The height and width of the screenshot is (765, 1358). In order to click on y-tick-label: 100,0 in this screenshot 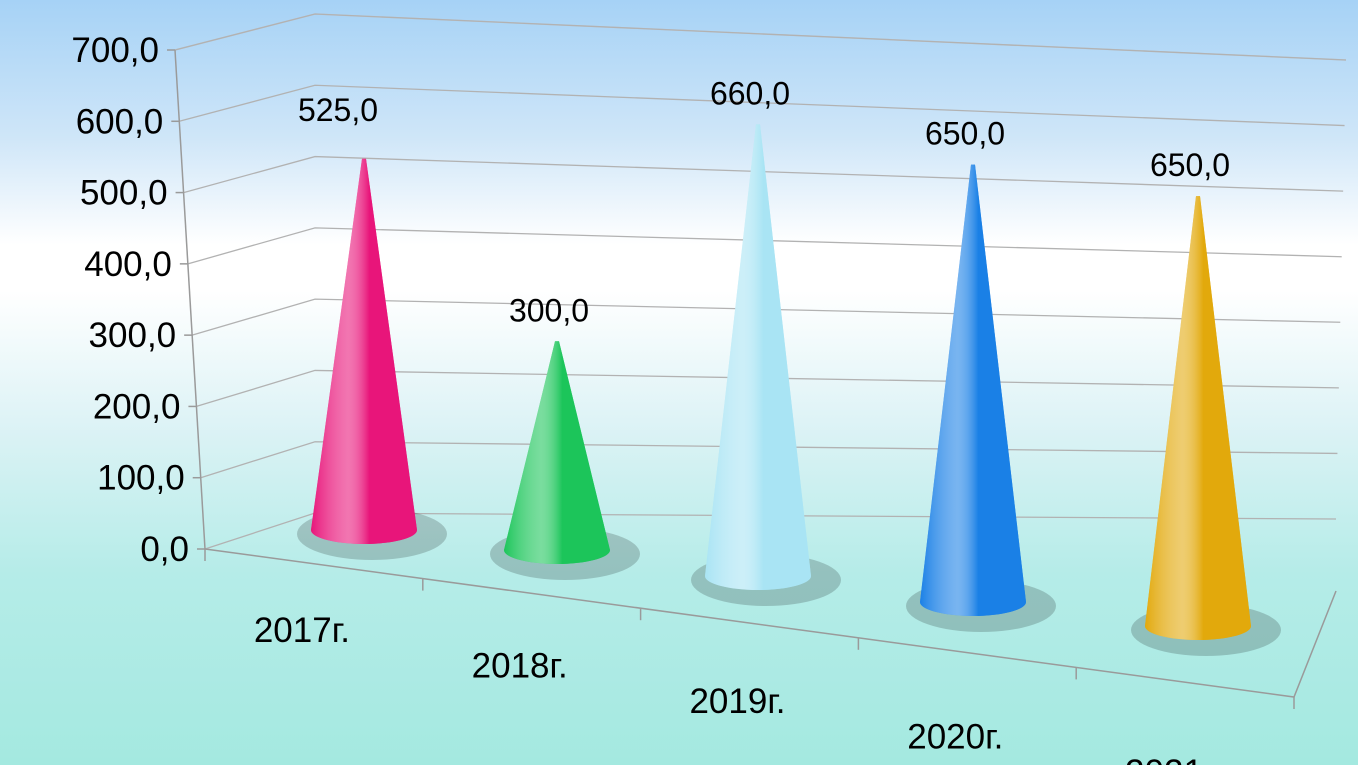, I will do `click(141, 478)`.